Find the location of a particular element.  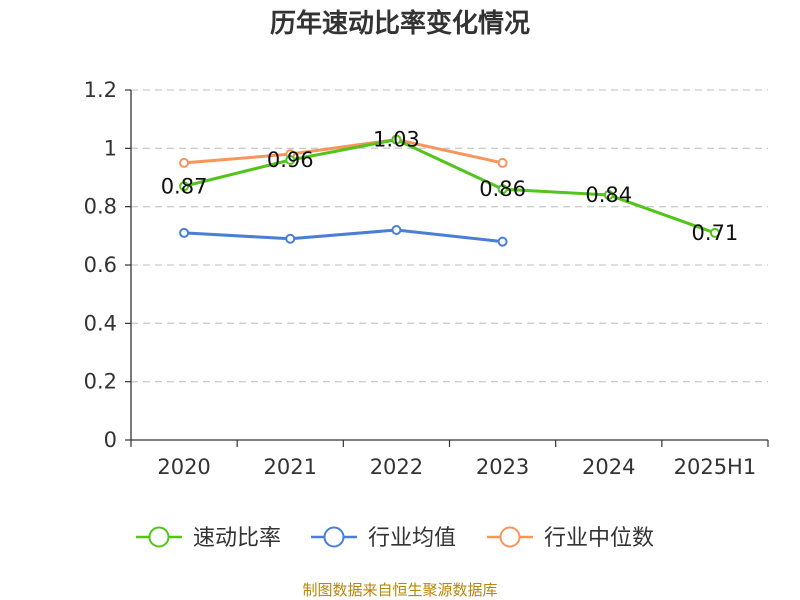

data-labels: 0.87 0.96 1.03 0.86 0.84 0.71 is located at coordinates (450, 186).